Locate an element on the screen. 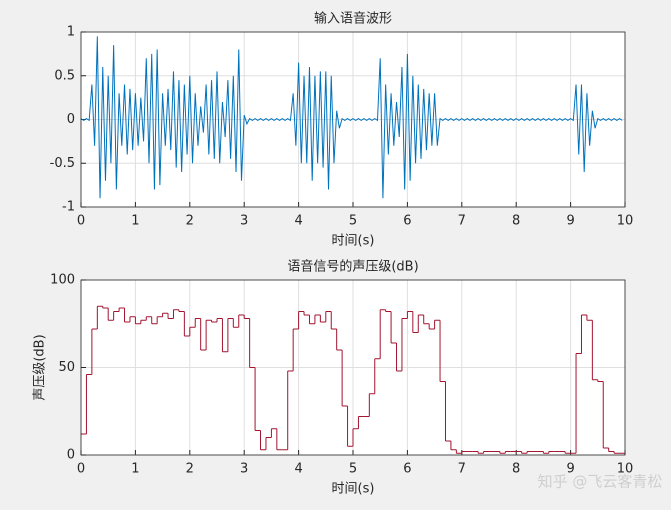  y-tick-label: 0.5 is located at coordinates (64, 75).